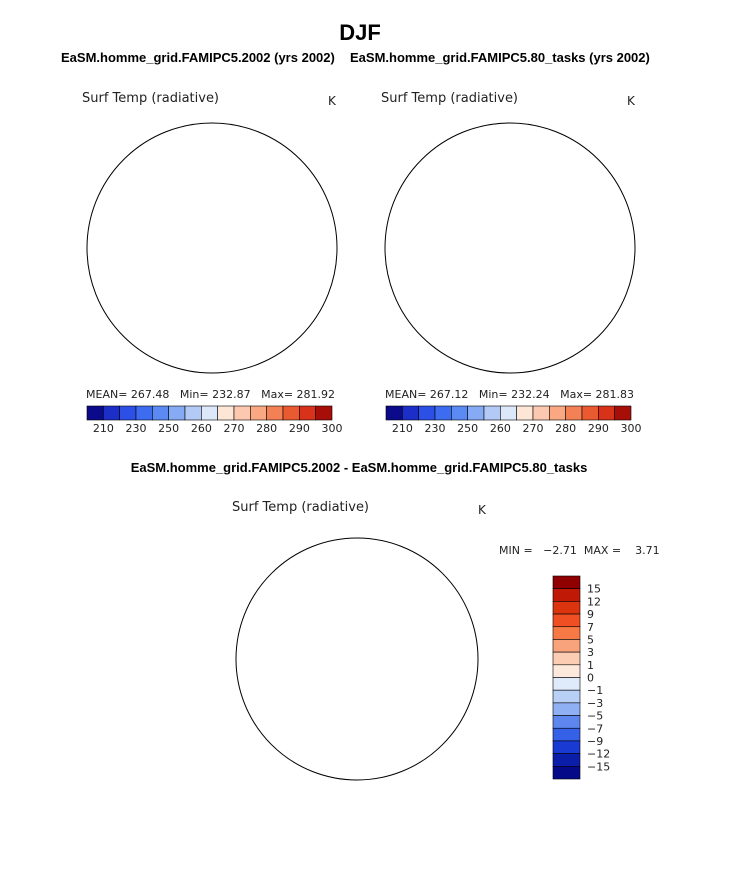 The width and height of the screenshot is (733, 882). Describe the element at coordinates (514, 243) in the screenshot. I see `right-antarctica` at that location.